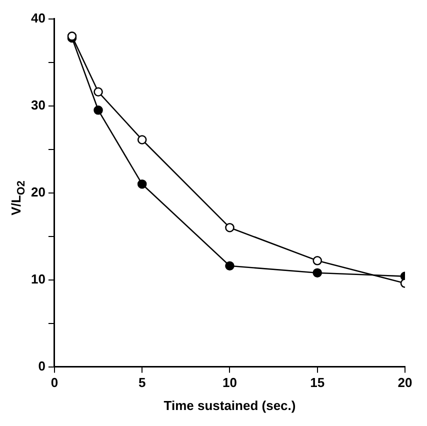  What do you see at coordinates (142, 382) in the screenshot?
I see `x-tick-label: 5` at bounding box center [142, 382].